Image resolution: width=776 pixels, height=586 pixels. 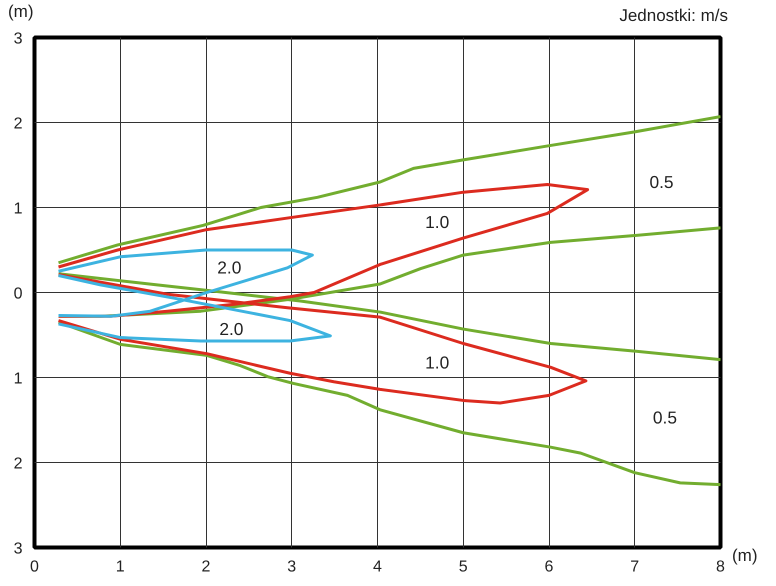 What do you see at coordinates (635, 567) in the screenshot?
I see `x-tick-label: 7` at bounding box center [635, 567].